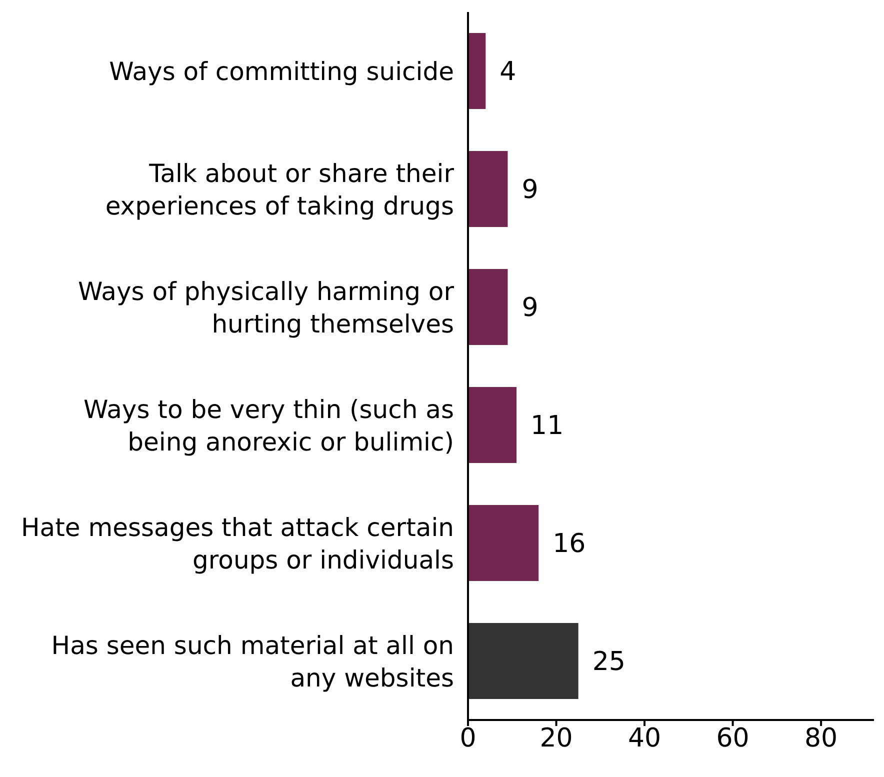 Image resolution: width=884 pixels, height=777 pixels. Describe the element at coordinates (281, 71) in the screenshot. I see `y-tick-label: Ways of committing suicide` at that location.